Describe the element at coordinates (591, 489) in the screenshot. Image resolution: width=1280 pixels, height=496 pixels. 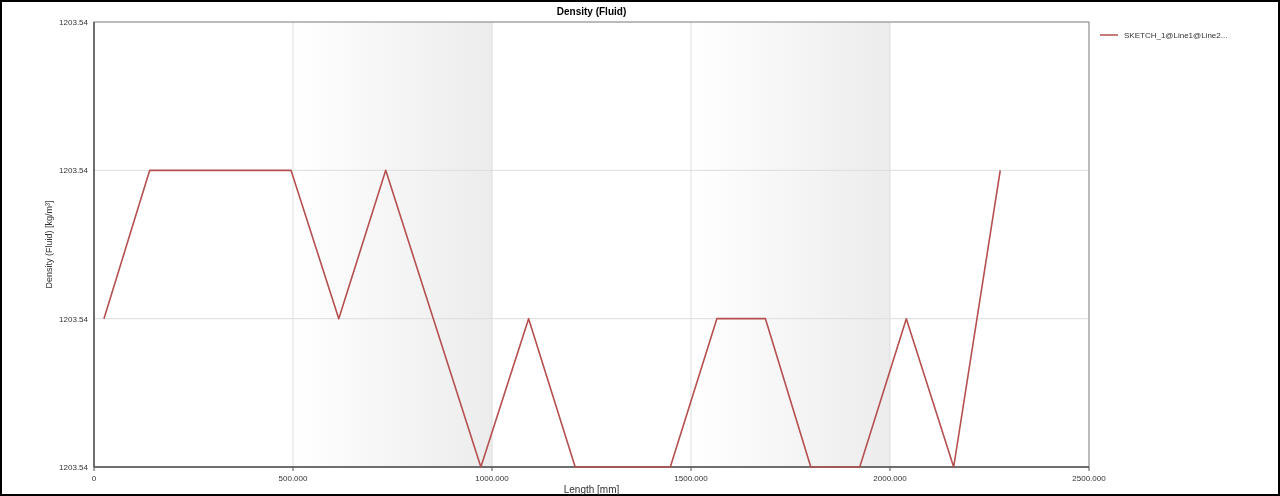
I see `x-axis-title: Length [mm]` at that location.